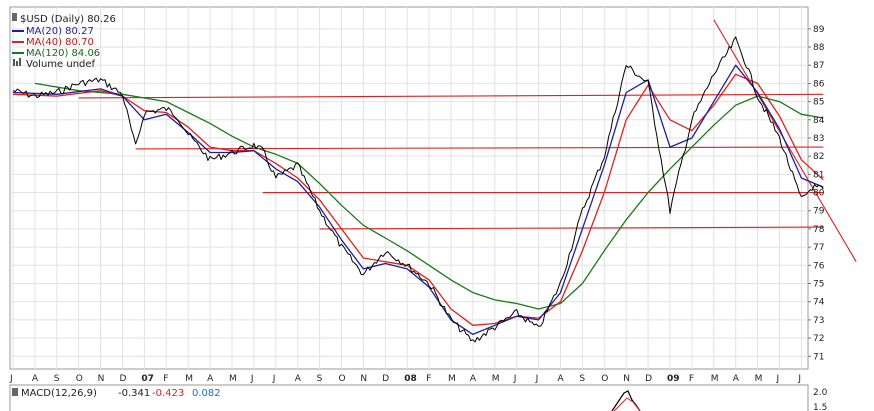 This screenshot has width=874, height=411. I want to click on y-tick-label: 80, so click(819, 194).